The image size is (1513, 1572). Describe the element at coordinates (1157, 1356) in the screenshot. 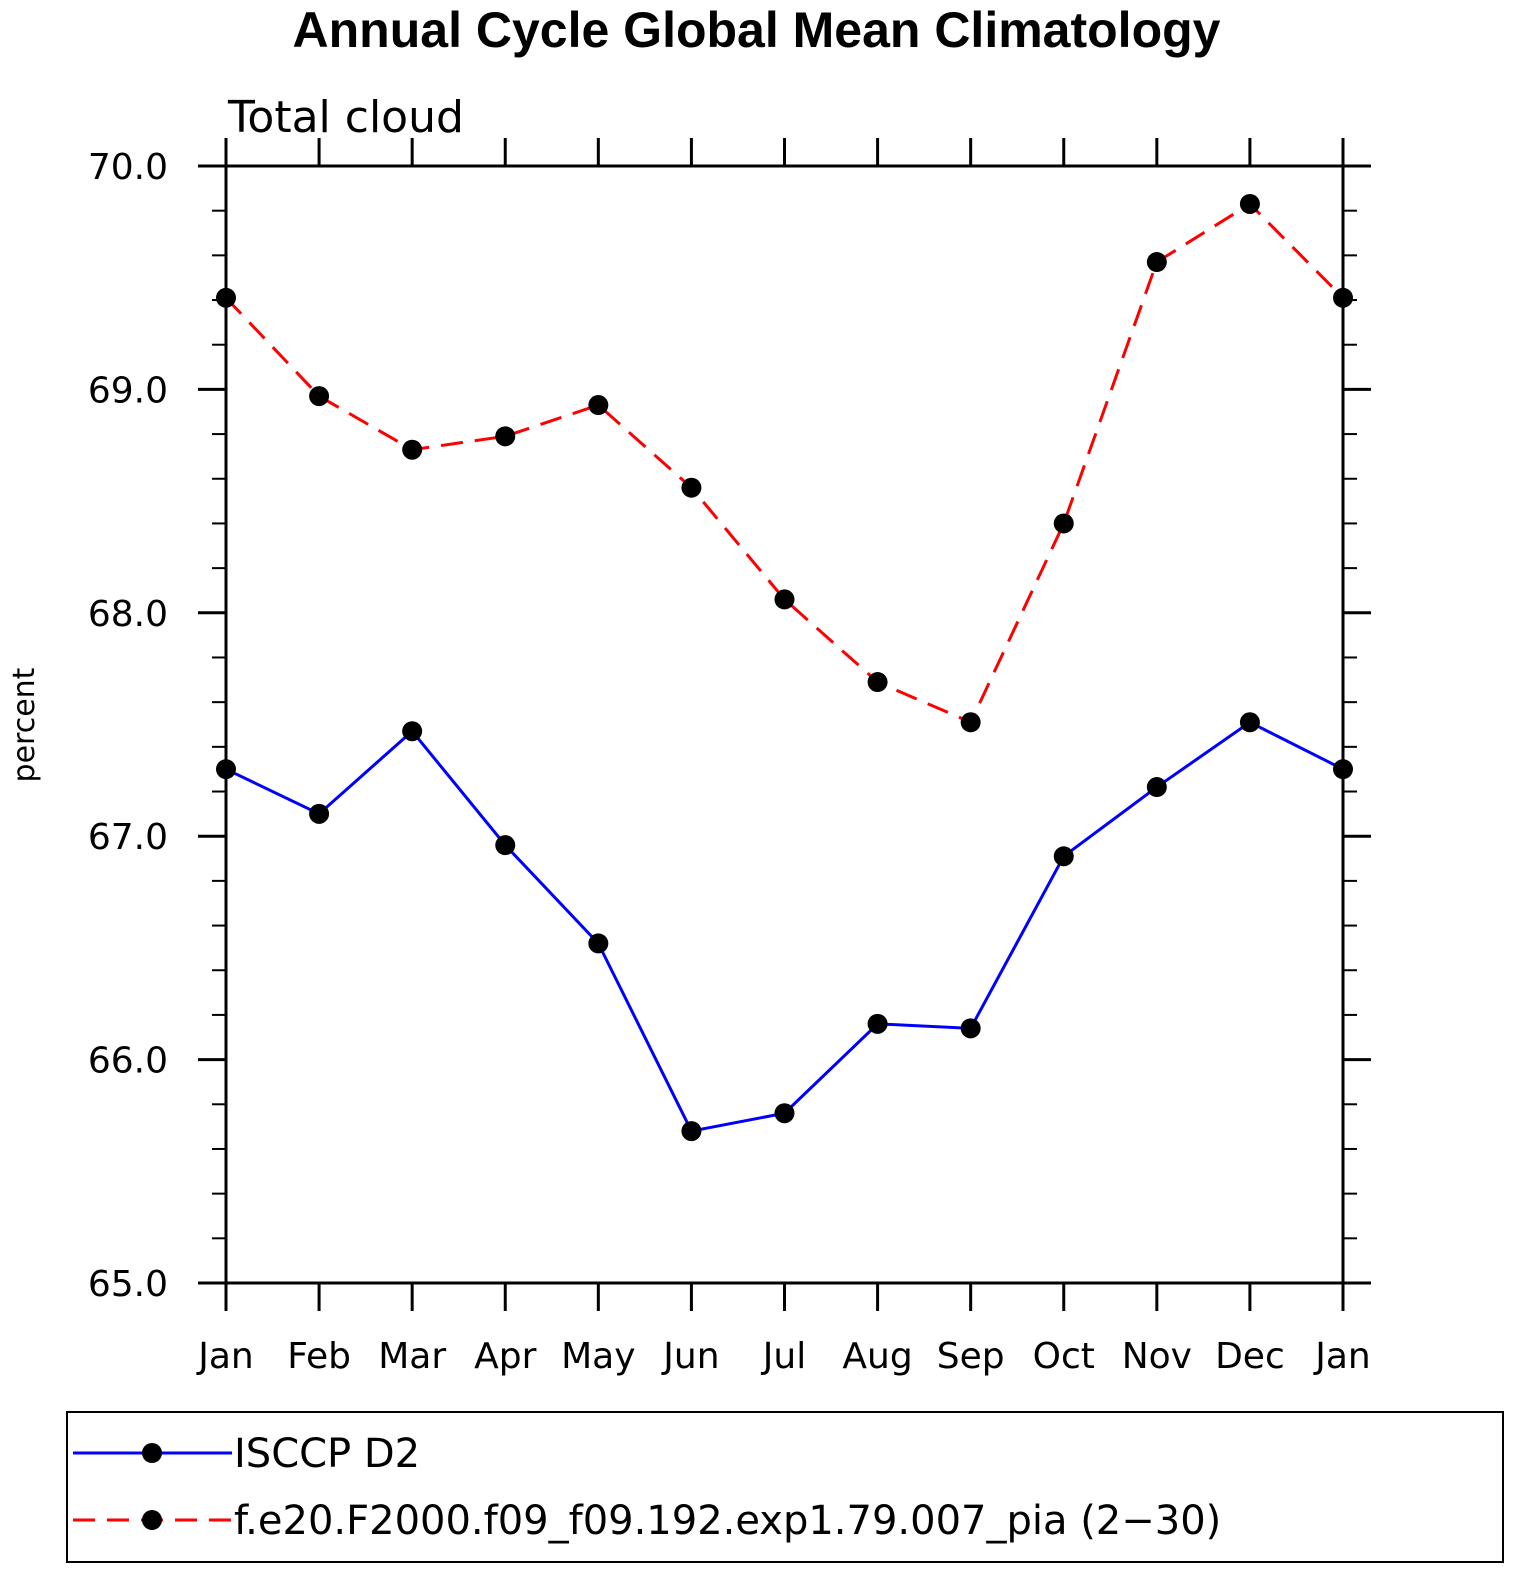

I see `x-tick-label: Nov` at that location.